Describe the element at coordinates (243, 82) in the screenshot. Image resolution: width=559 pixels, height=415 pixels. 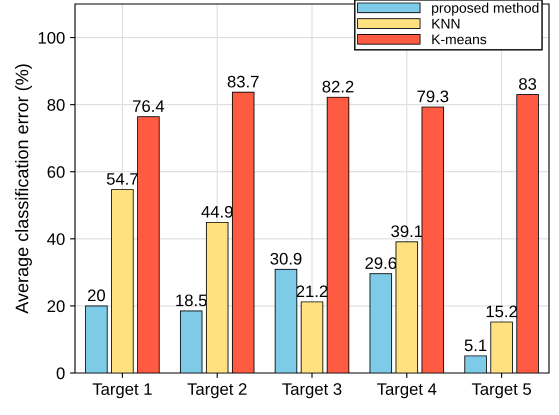
I see `data-label: 83.7` at that location.